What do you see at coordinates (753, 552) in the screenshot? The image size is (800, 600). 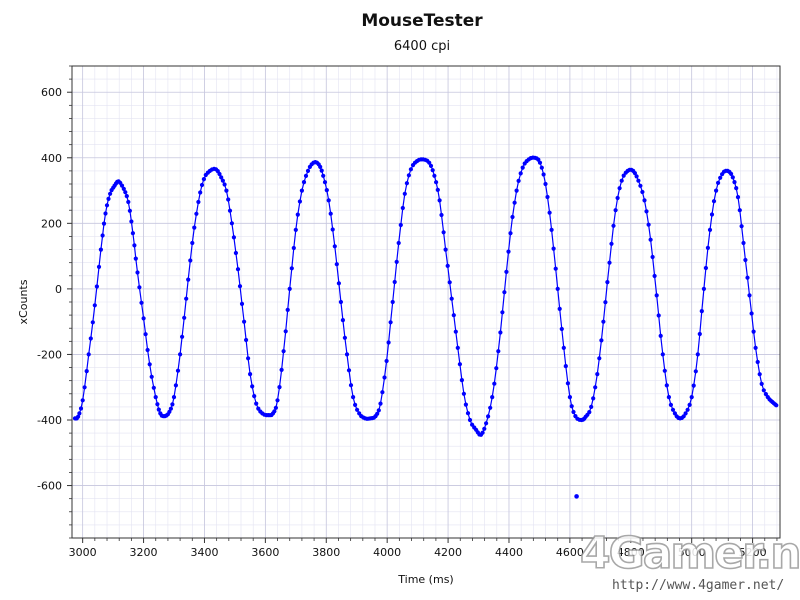 I see `x-tick-label: 5200` at bounding box center [753, 552].